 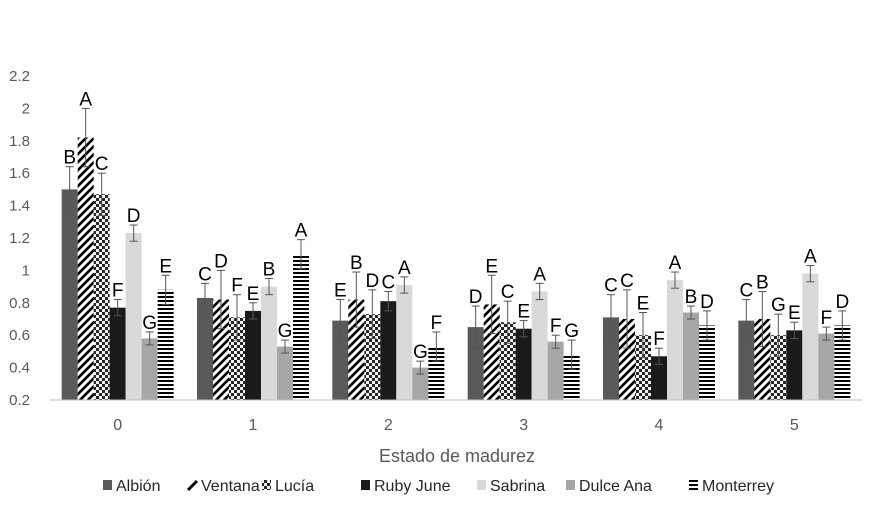 What do you see at coordinates (746, 360) in the screenshot?
I see `bar-albión-5` at bounding box center [746, 360].